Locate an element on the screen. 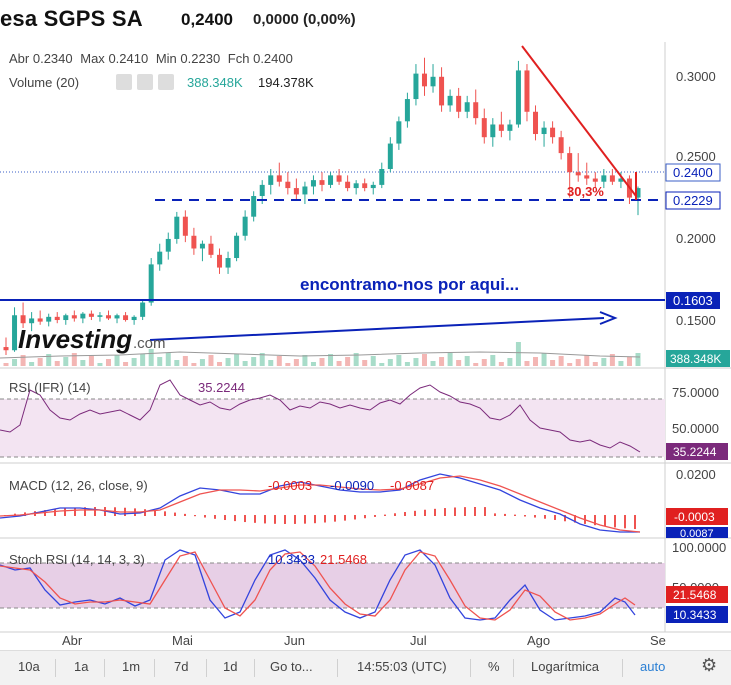 The image size is (731, 685). trend-arrow-head is located at coordinates (608, 318).